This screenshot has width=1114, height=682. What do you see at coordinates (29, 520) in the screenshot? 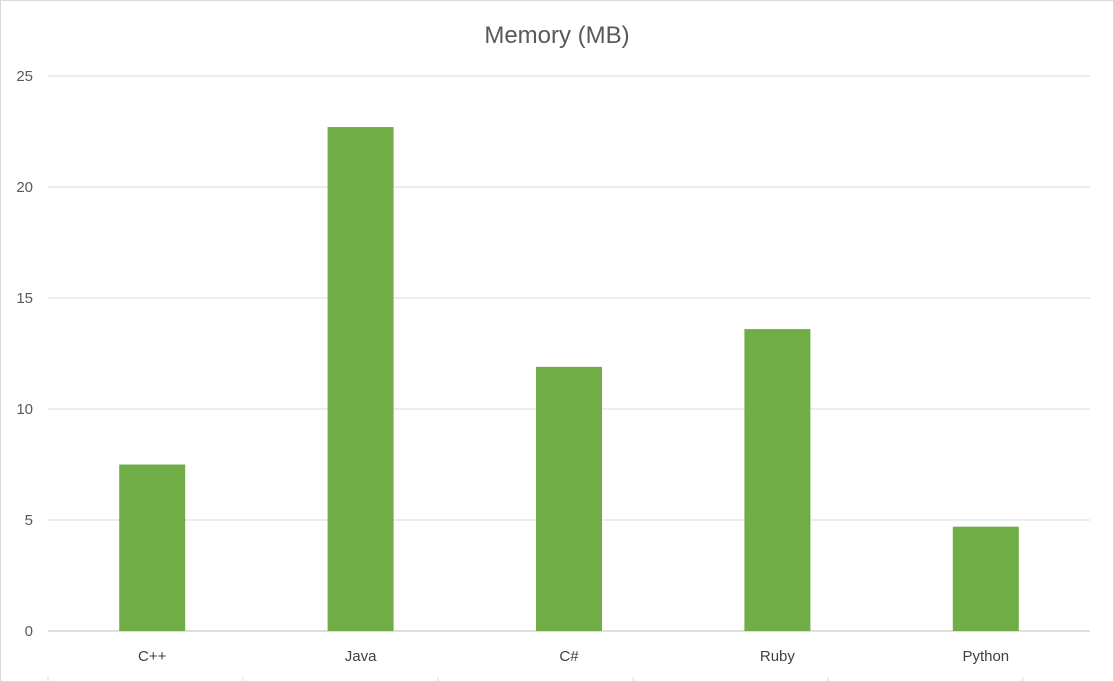
I see `y-tick-label: 5` at bounding box center [29, 520].